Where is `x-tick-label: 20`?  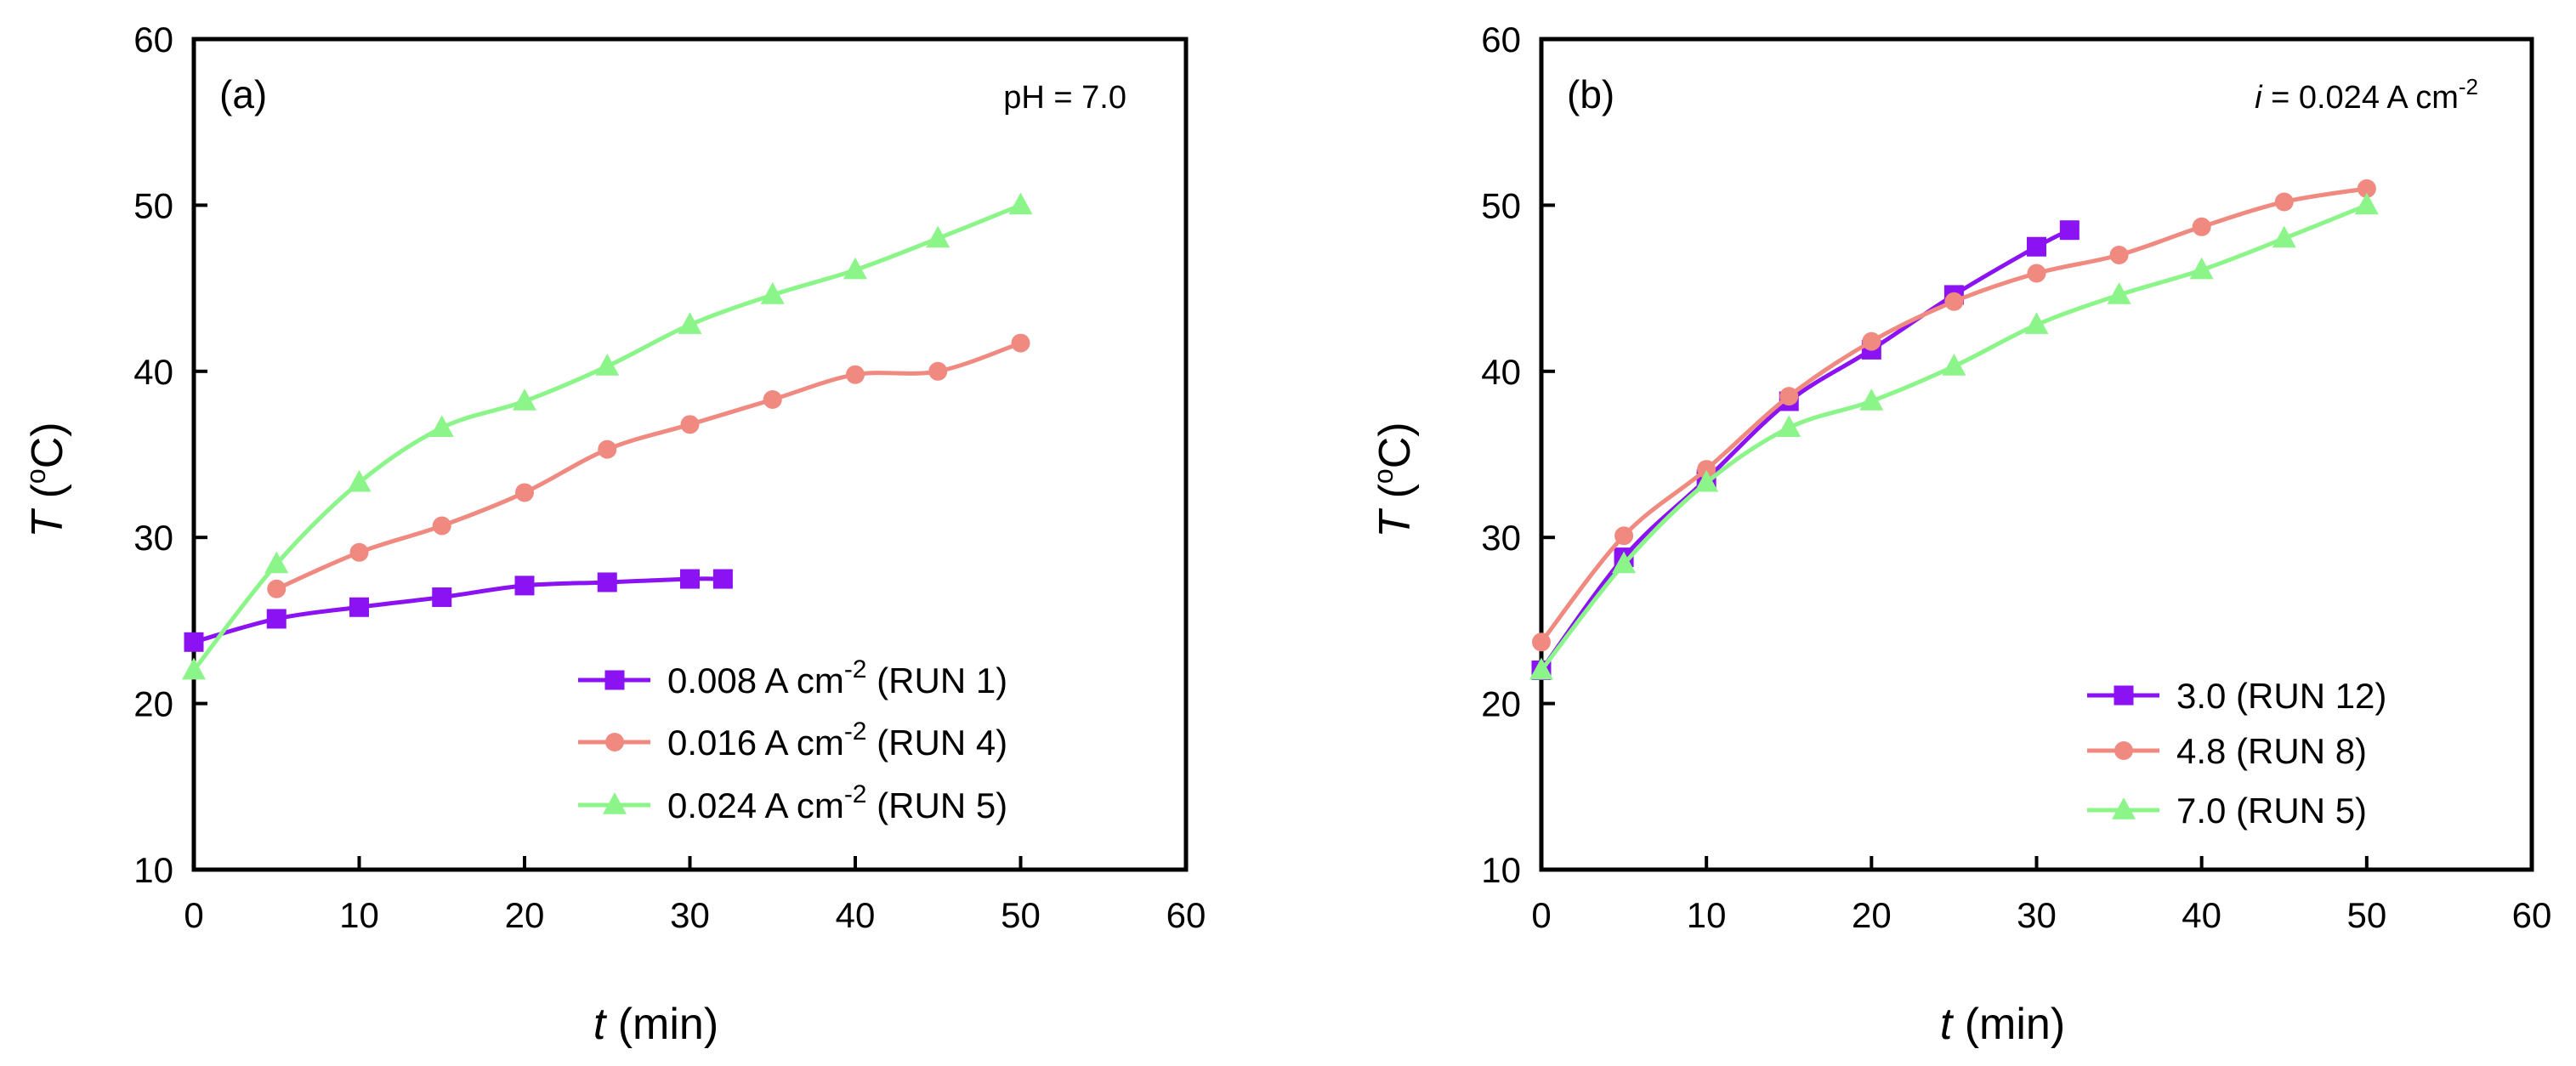 x-tick-label: 20 is located at coordinates (1872, 915).